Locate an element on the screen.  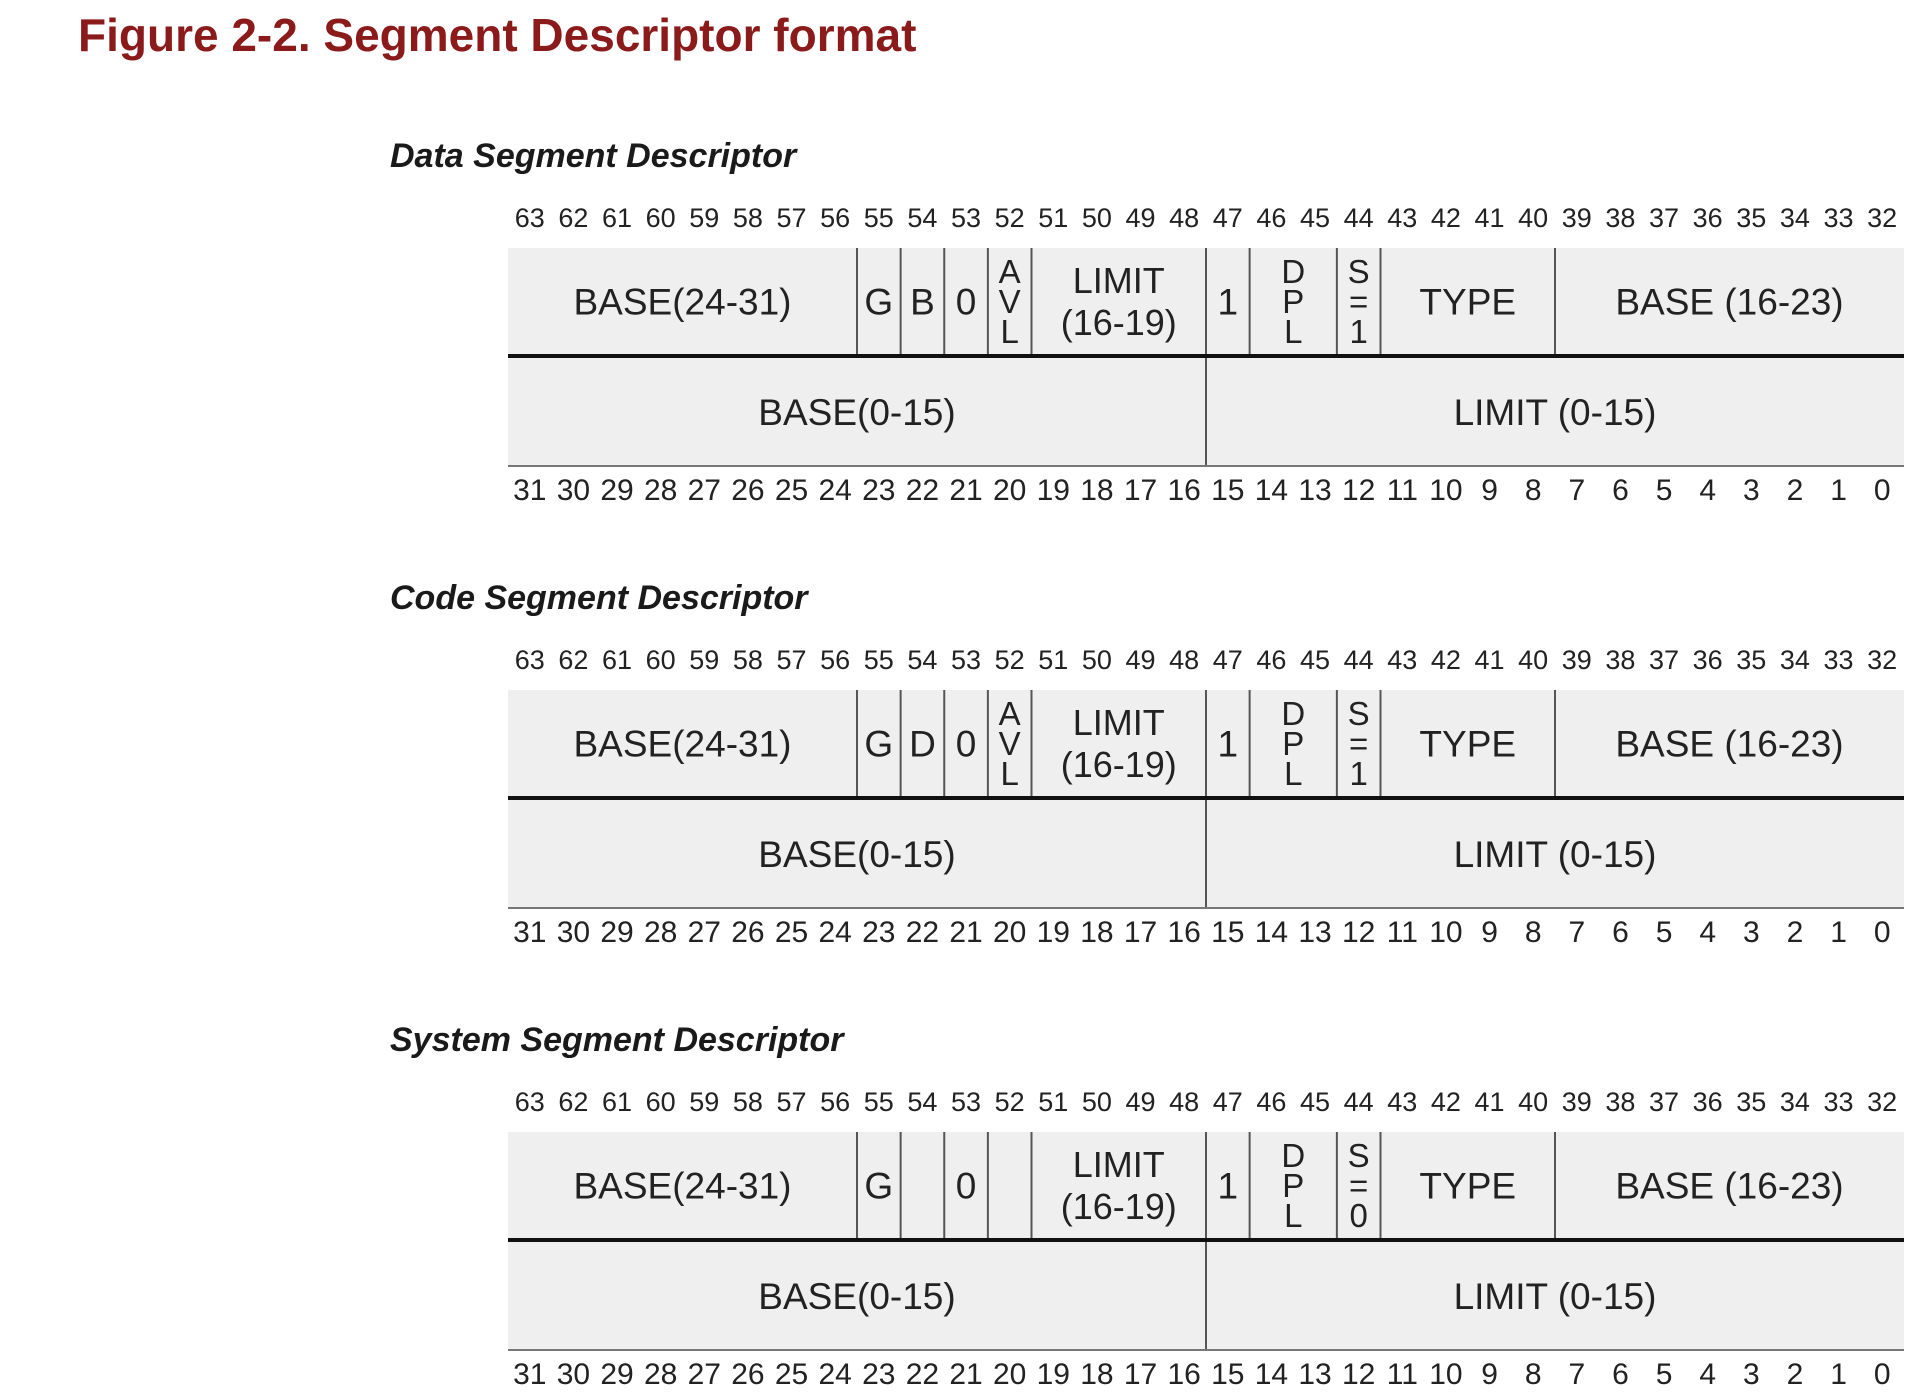
bit-number-bottom: 31 is located at coordinates (529, 1374).